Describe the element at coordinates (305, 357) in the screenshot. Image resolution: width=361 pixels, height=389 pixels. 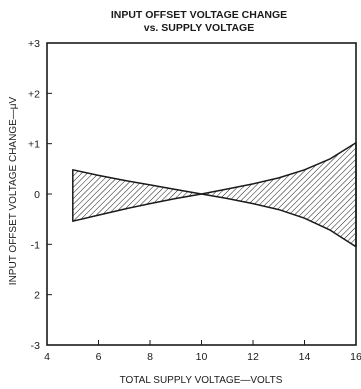
I see `x-tick-label: 14` at that location.